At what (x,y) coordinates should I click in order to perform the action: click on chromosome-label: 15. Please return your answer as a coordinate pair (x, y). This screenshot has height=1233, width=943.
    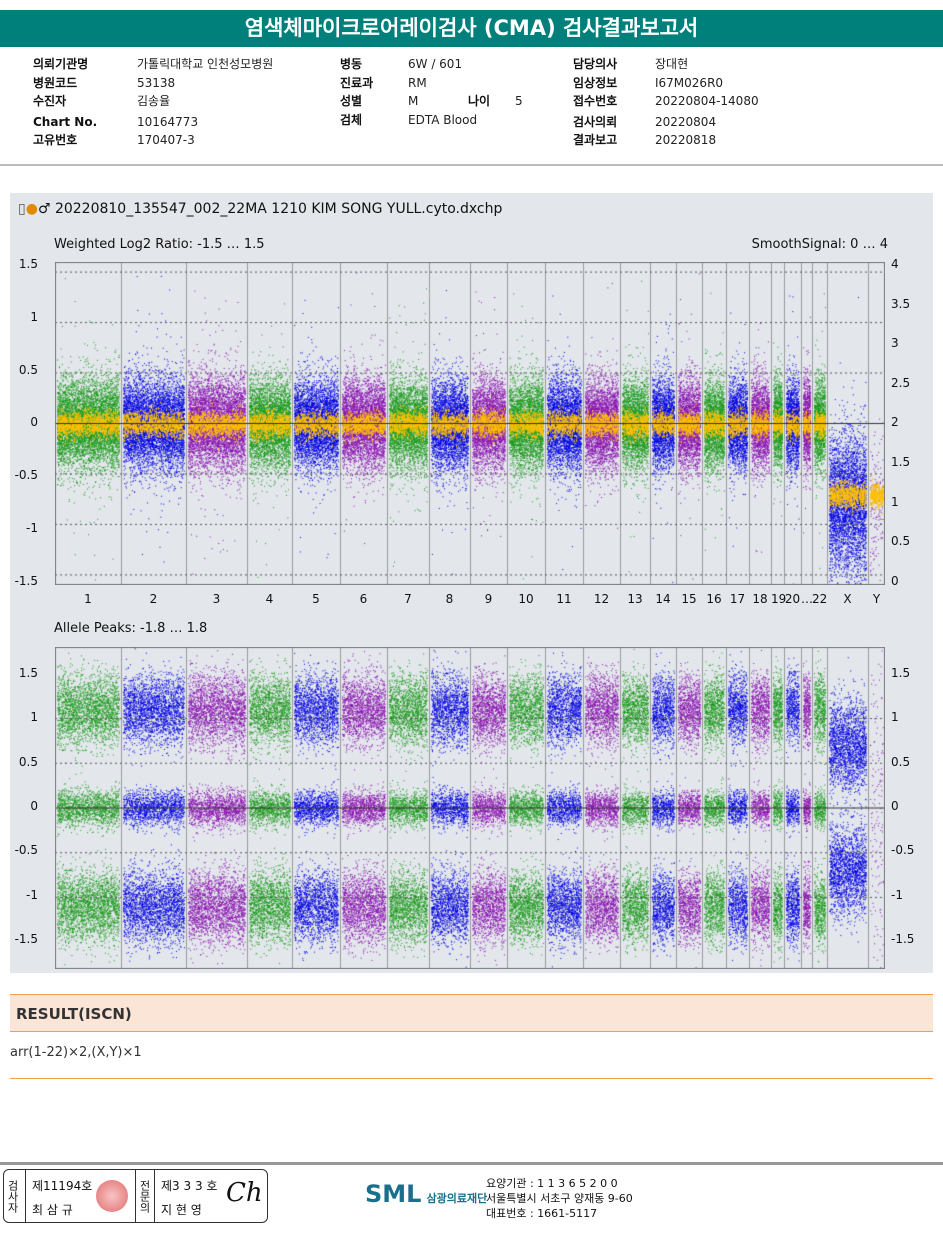
    Looking at the image, I should click on (689, 599).